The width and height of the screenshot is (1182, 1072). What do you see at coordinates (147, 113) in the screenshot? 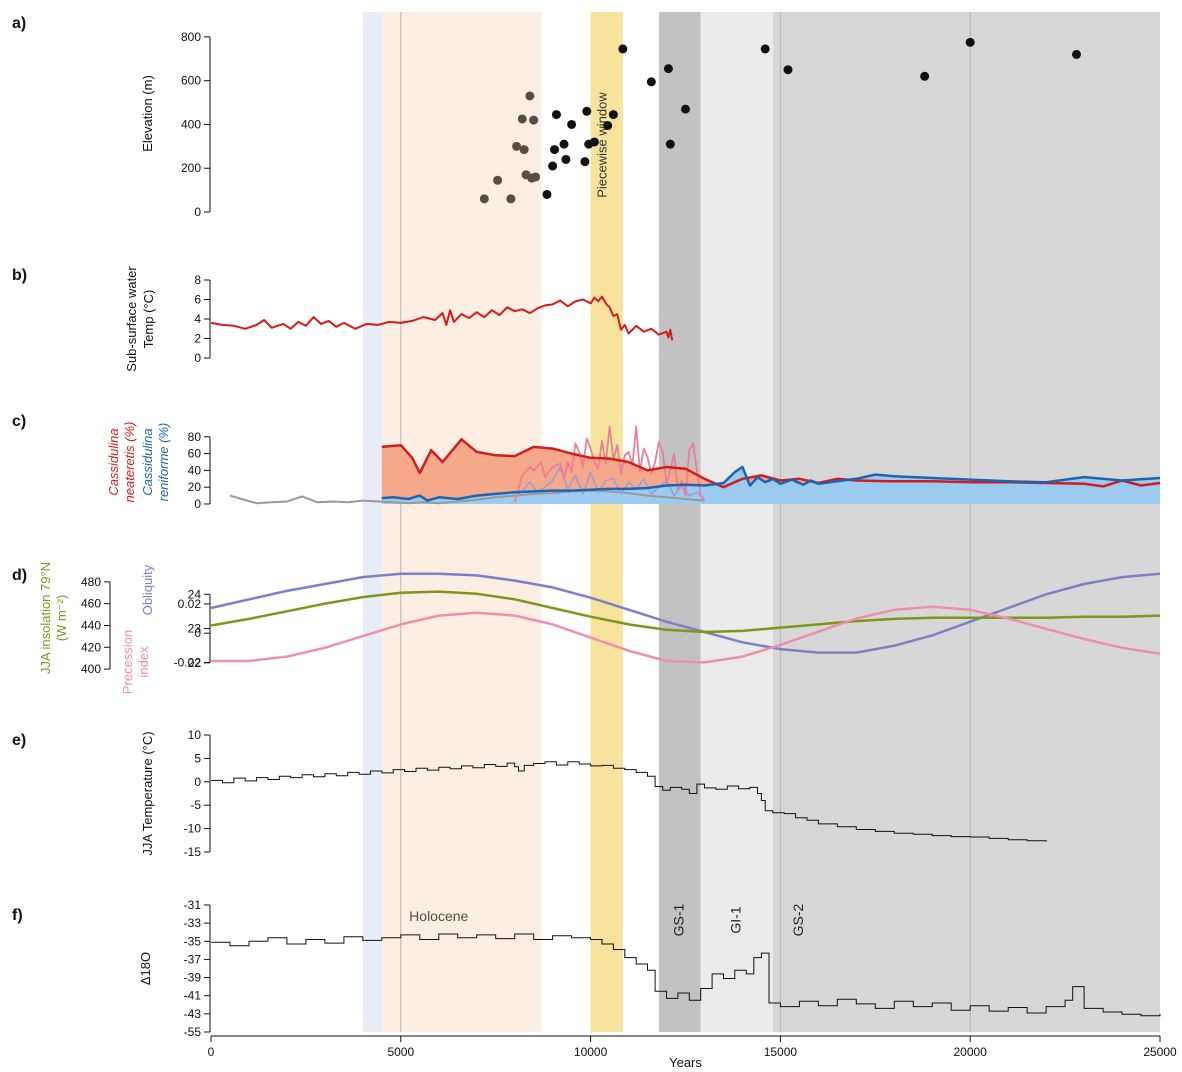
I see `y-axis-label: Elevation (m)` at bounding box center [147, 113].